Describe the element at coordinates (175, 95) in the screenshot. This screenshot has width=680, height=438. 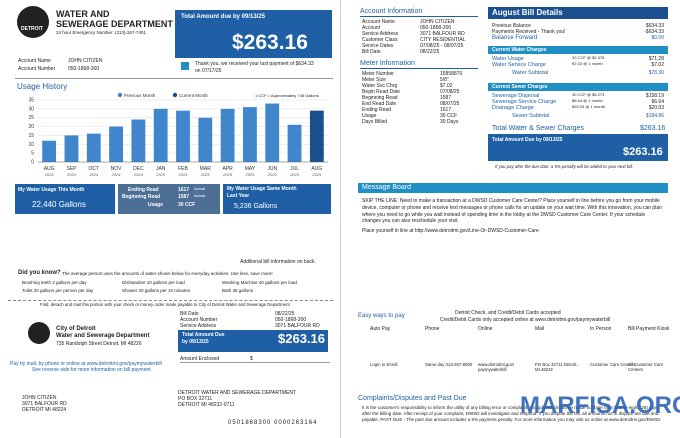
I see `legend-swatch` at that location.